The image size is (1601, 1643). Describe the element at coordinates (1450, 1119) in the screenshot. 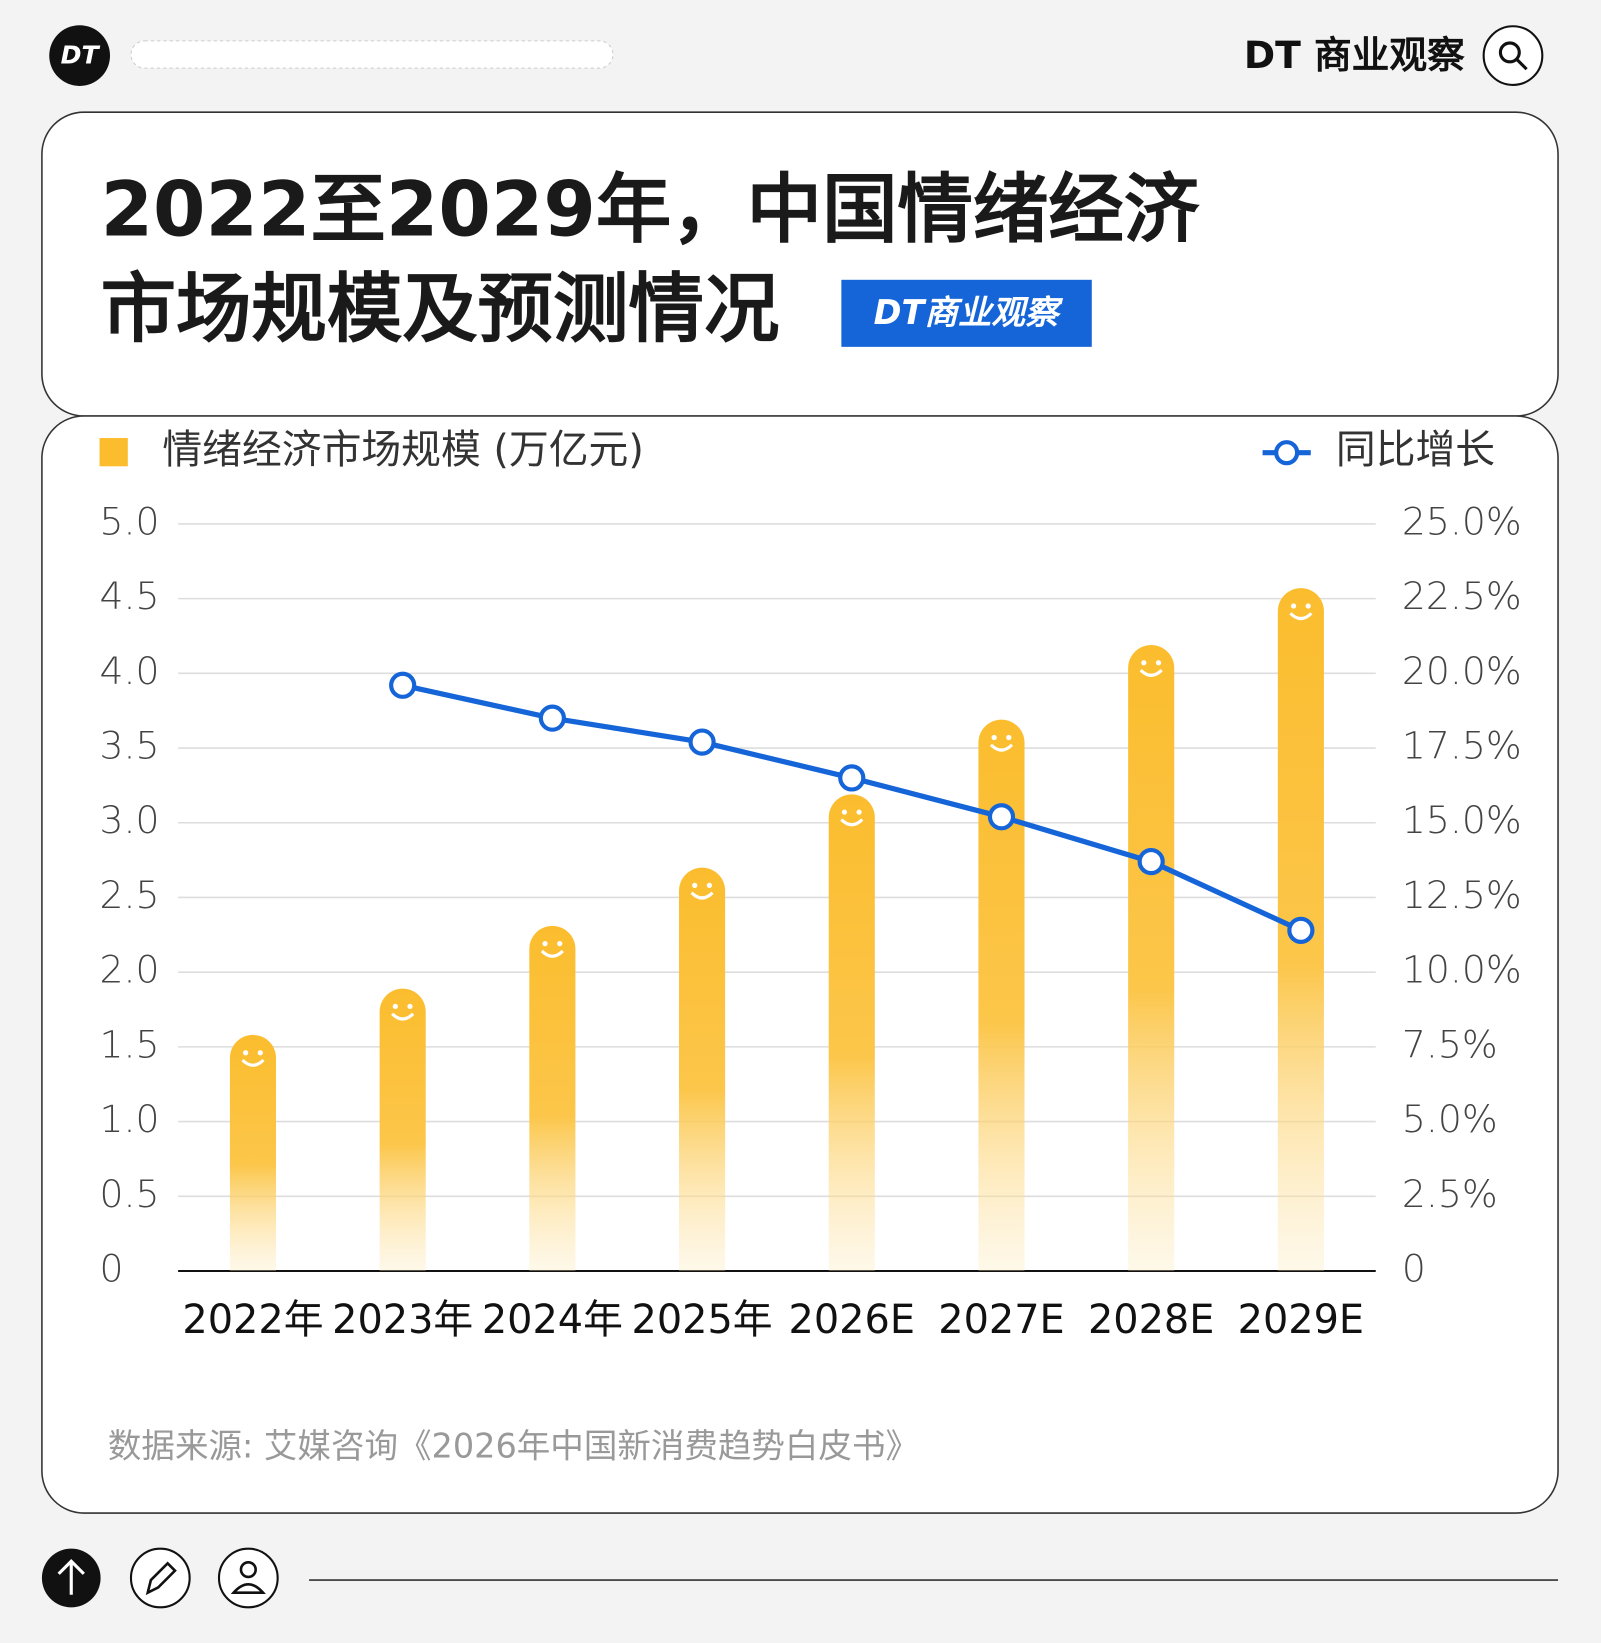

I see `y2-tick-label: 5.0%` at that location.